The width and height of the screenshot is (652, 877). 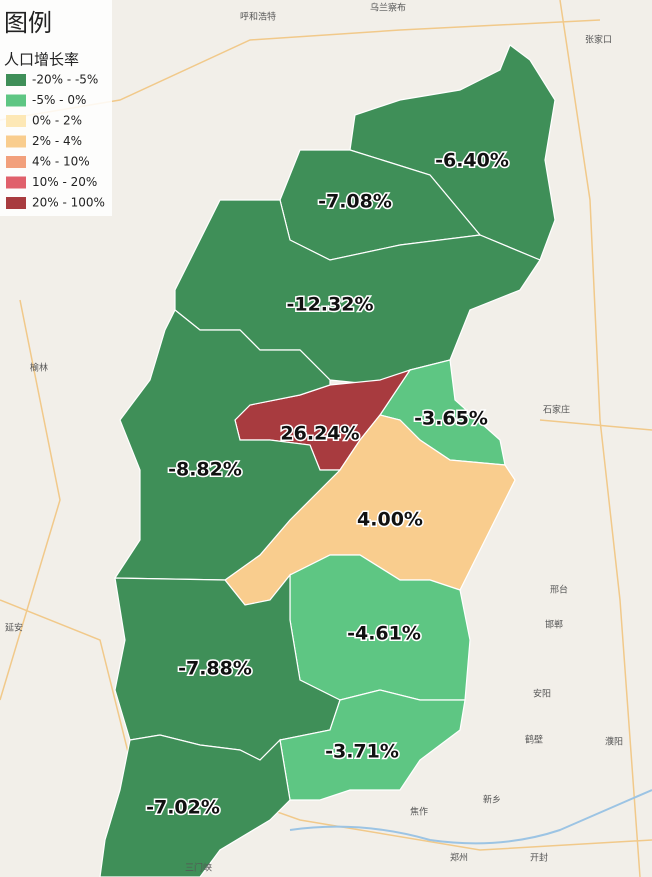 I want to click on city-label: 开封, so click(x=539, y=858).